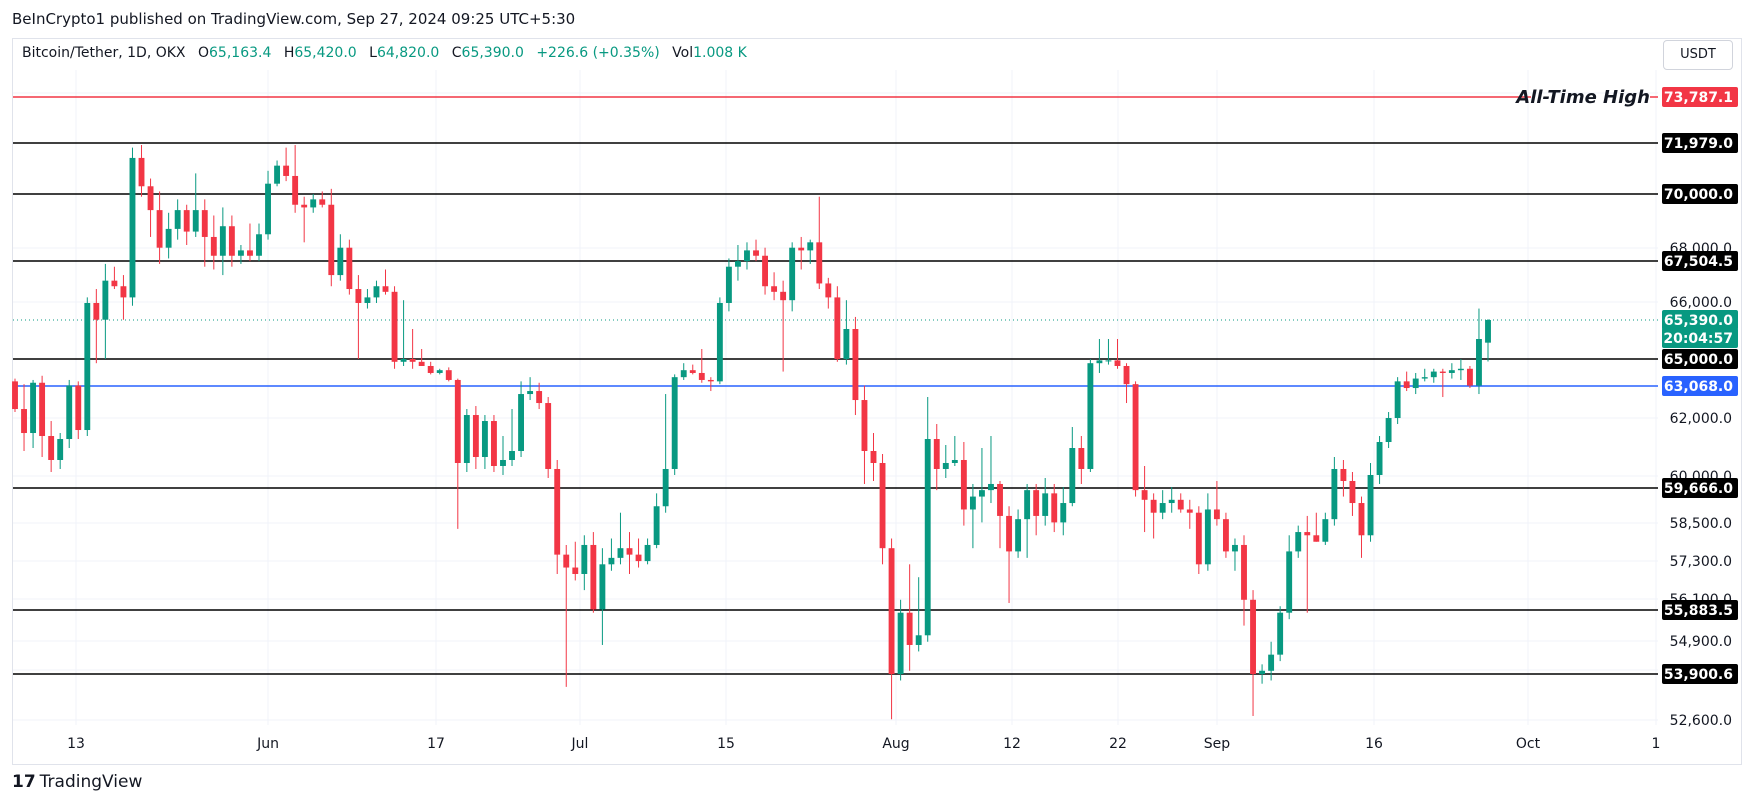 The height and width of the screenshot is (803, 1754). What do you see at coordinates (1698, 675) in the screenshot?
I see `price-level-badge: 53,900.6` at bounding box center [1698, 675].